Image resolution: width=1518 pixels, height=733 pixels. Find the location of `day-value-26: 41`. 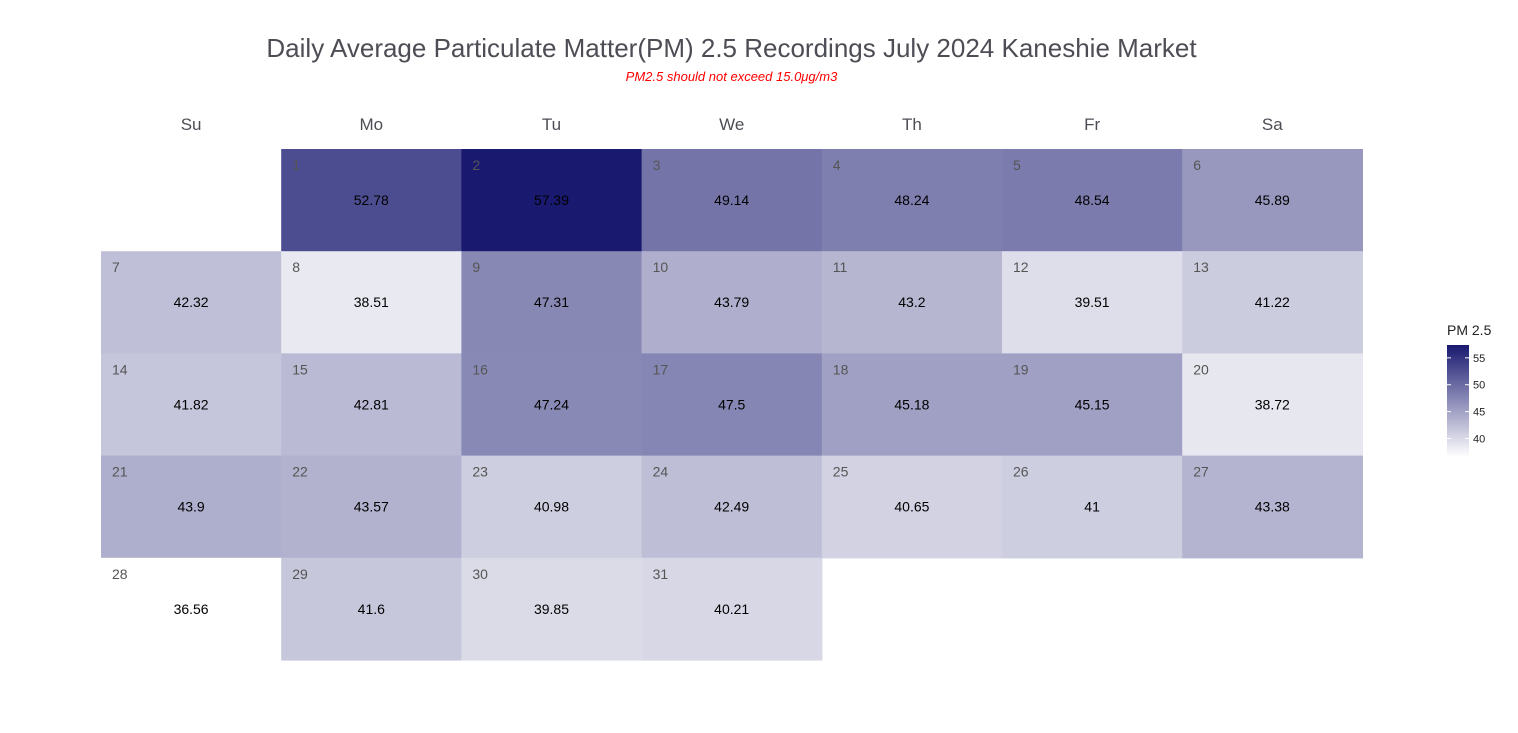

day-value-26: 41 is located at coordinates (1092, 507).